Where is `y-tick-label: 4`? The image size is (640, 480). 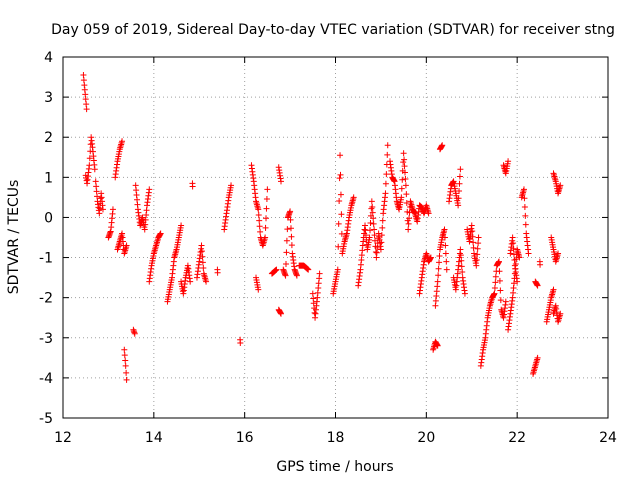
y-tick-label: 4 is located at coordinates (48, 58).